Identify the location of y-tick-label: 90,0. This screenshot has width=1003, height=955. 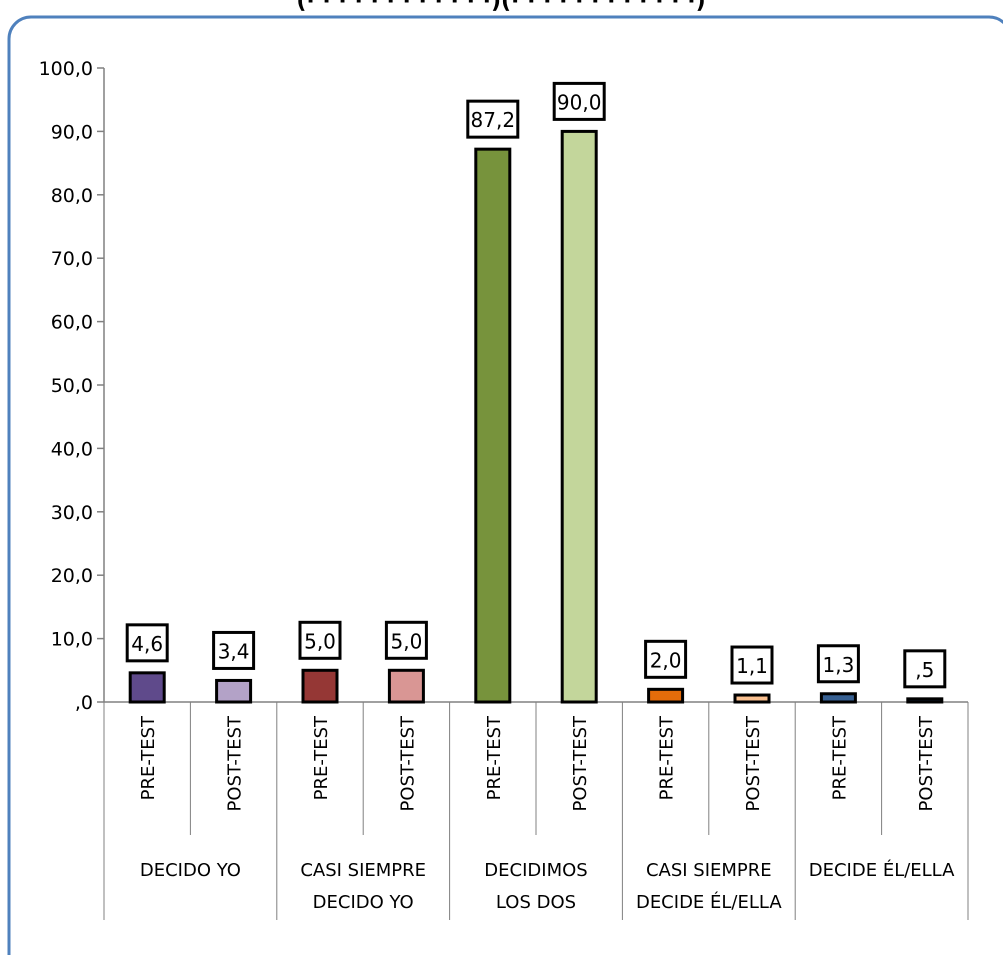
(72, 132).